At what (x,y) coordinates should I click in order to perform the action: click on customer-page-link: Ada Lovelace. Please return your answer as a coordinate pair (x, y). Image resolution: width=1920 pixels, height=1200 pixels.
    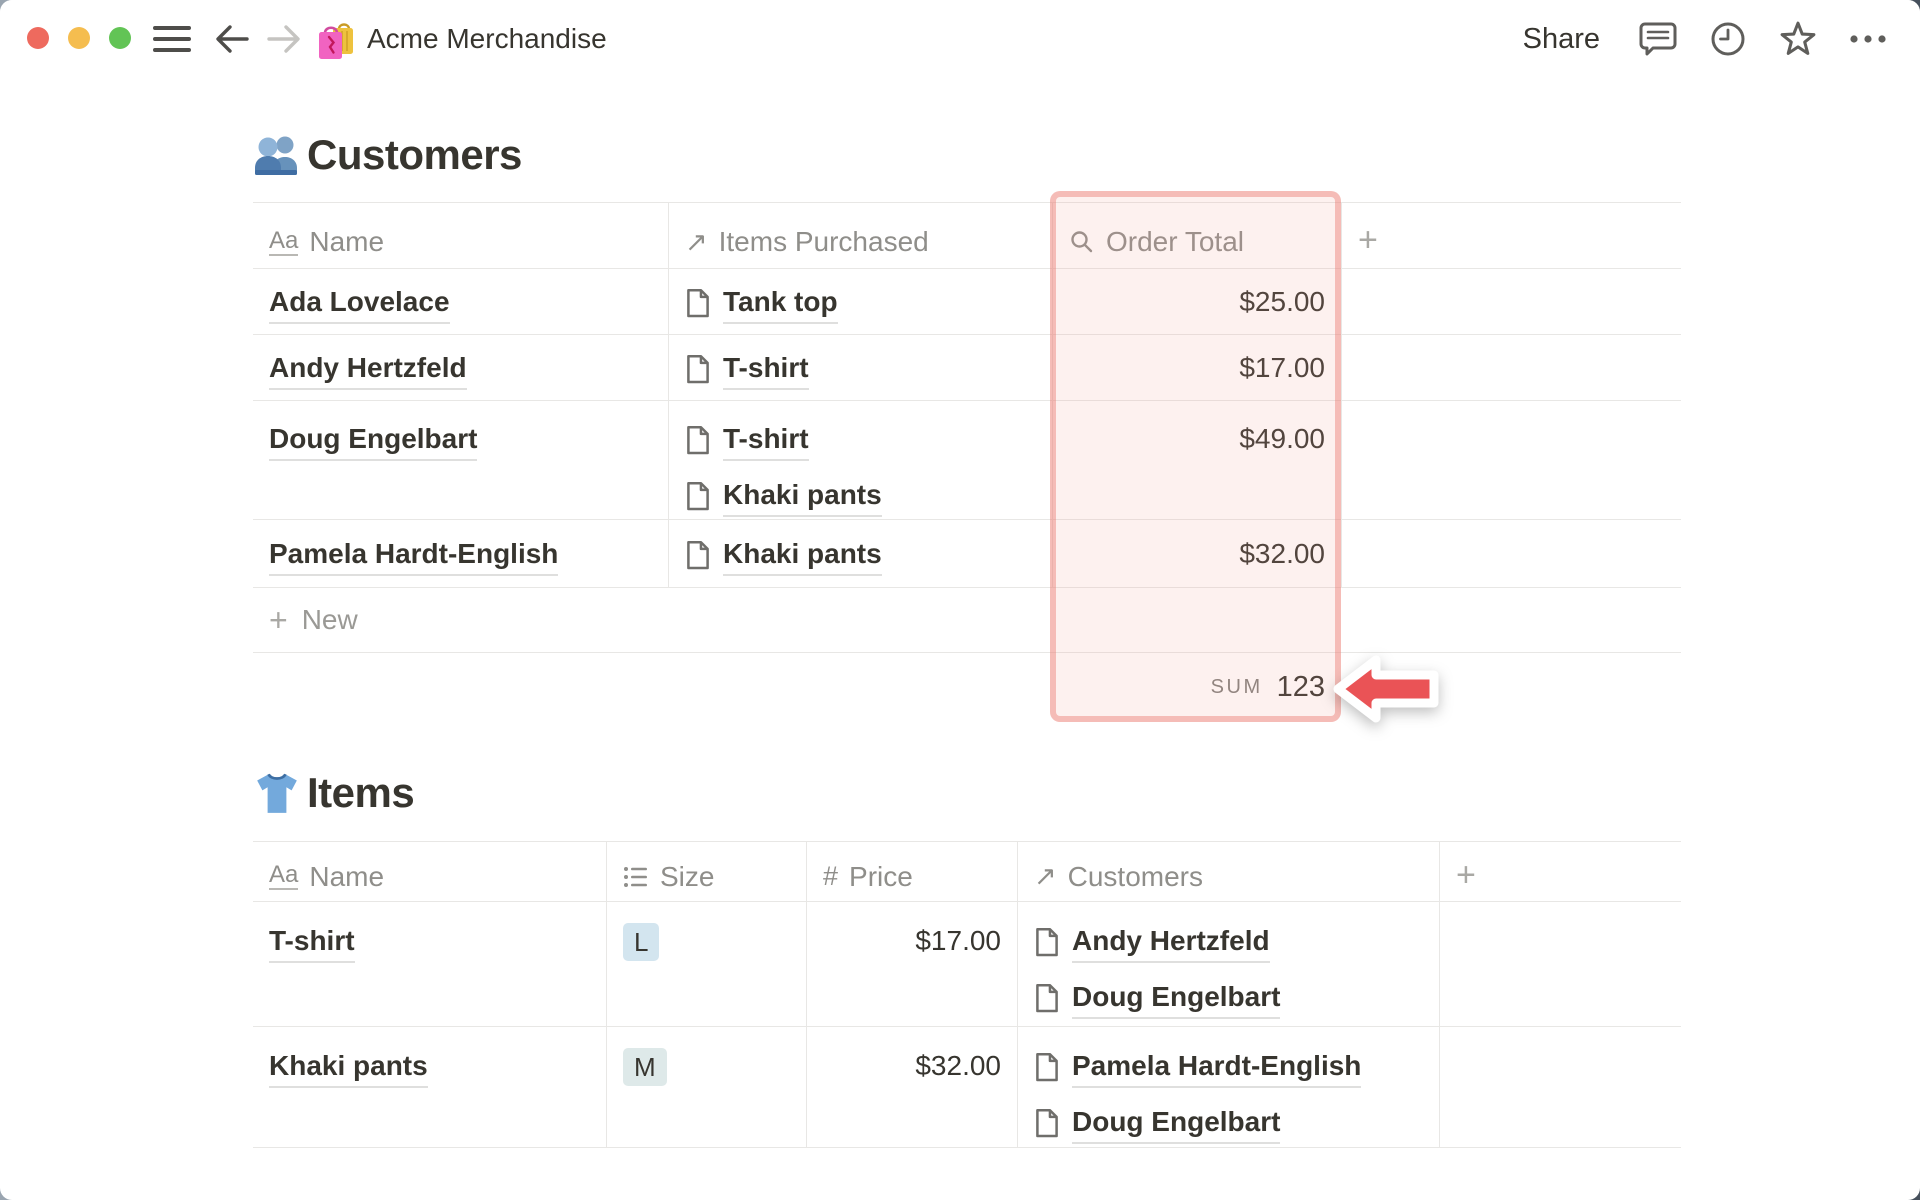
    Looking at the image, I should click on (359, 303).